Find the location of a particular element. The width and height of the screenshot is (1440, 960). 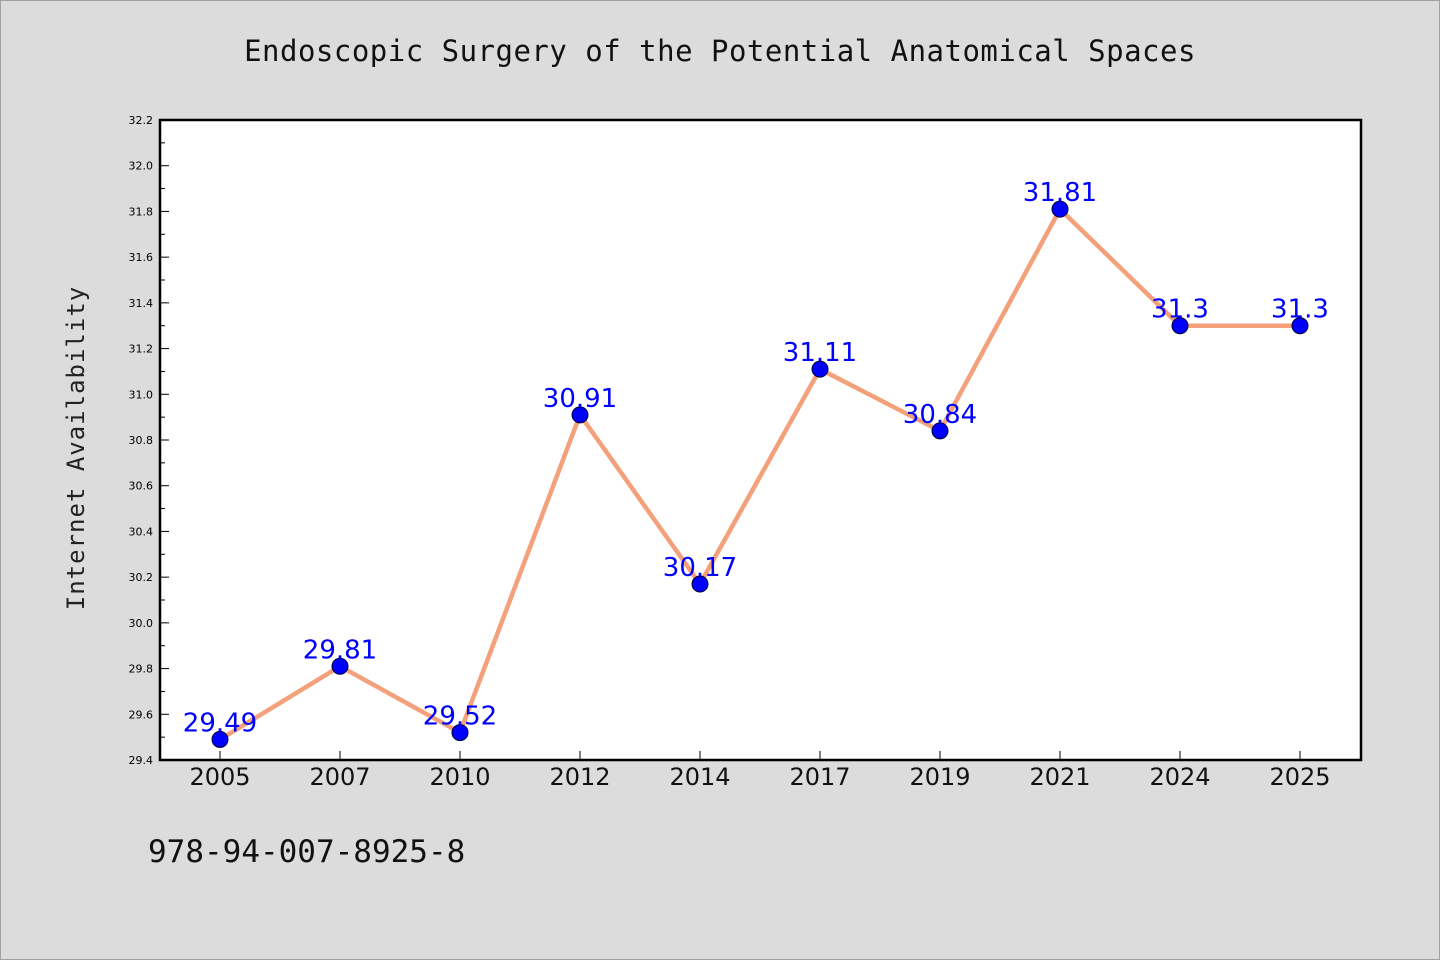

data-label: 29.49 is located at coordinates (220, 723).